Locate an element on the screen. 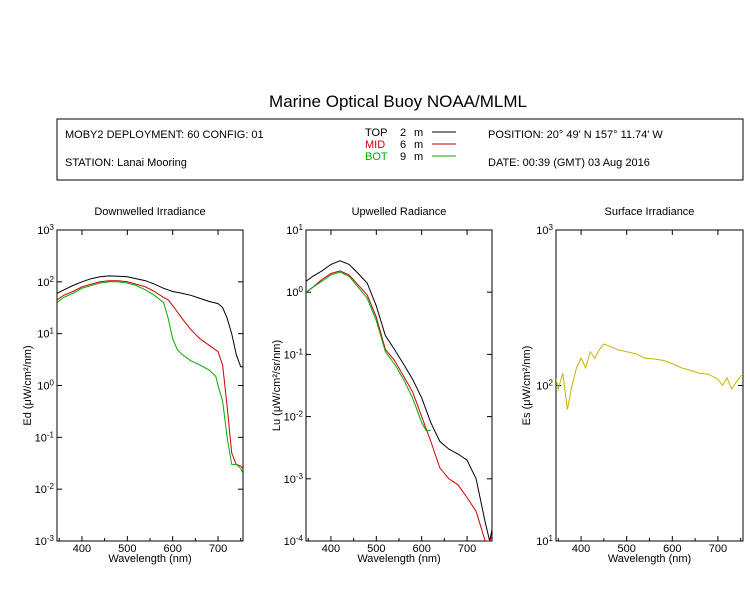 The width and height of the screenshot is (750, 600). info-box-frame is located at coordinates (400, 149).